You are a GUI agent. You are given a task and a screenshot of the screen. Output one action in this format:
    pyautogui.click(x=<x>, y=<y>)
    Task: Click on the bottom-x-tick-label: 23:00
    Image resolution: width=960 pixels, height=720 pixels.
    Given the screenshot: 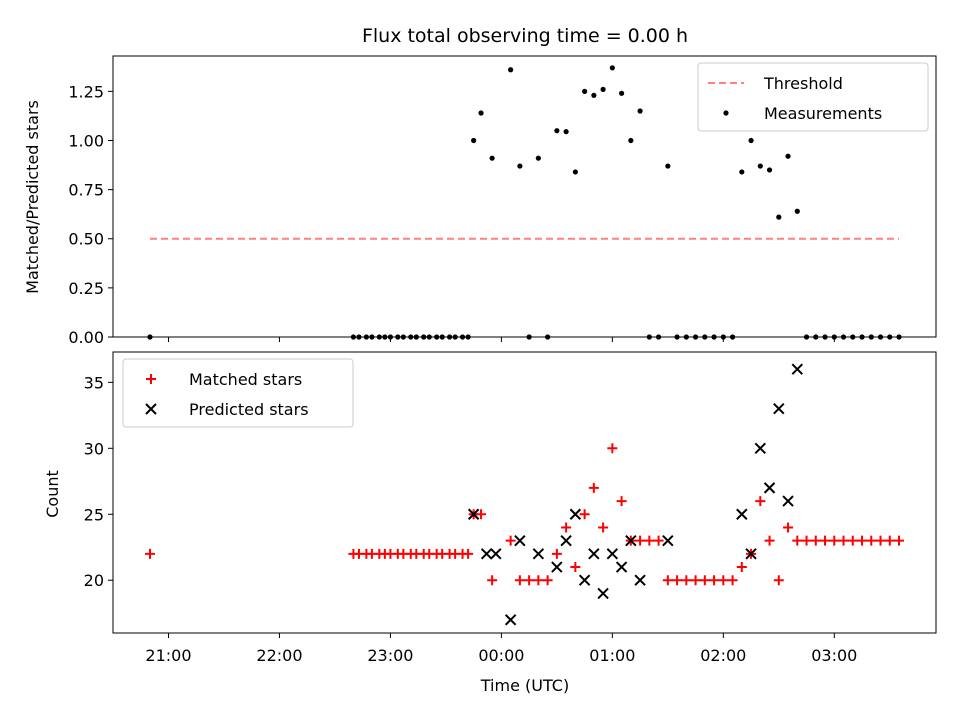 What is the action you would take?
    pyautogui.click(x=390, y=655)
    